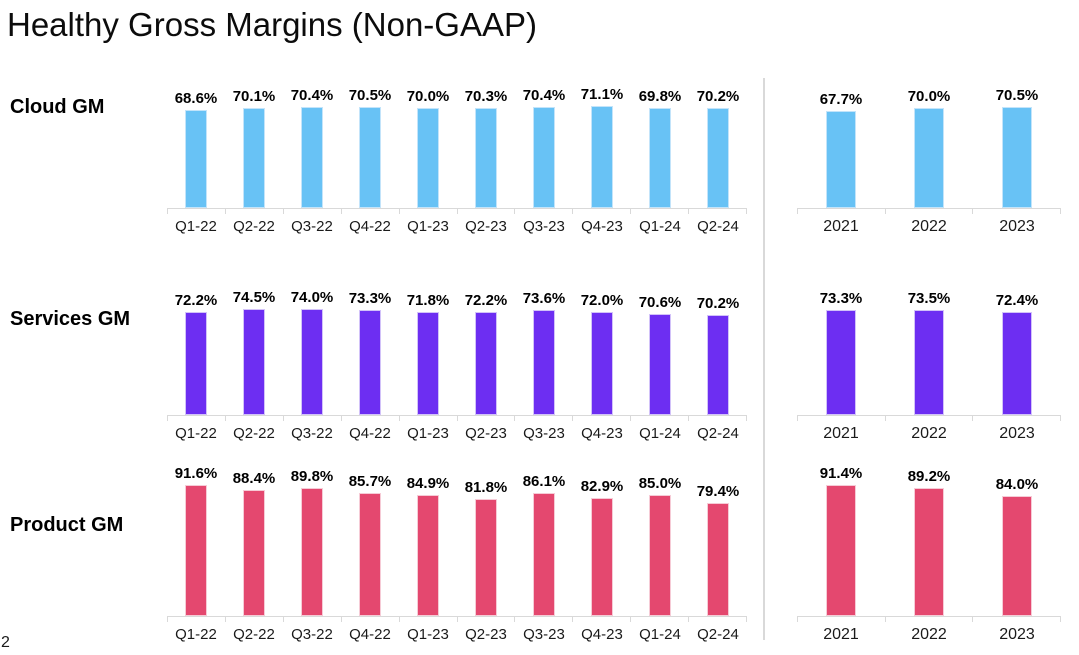 The width and height of the screenshot is (1079, 655). I want to click on plot-area: 73.3% 73.5% 72.4%, so click(929, 337).